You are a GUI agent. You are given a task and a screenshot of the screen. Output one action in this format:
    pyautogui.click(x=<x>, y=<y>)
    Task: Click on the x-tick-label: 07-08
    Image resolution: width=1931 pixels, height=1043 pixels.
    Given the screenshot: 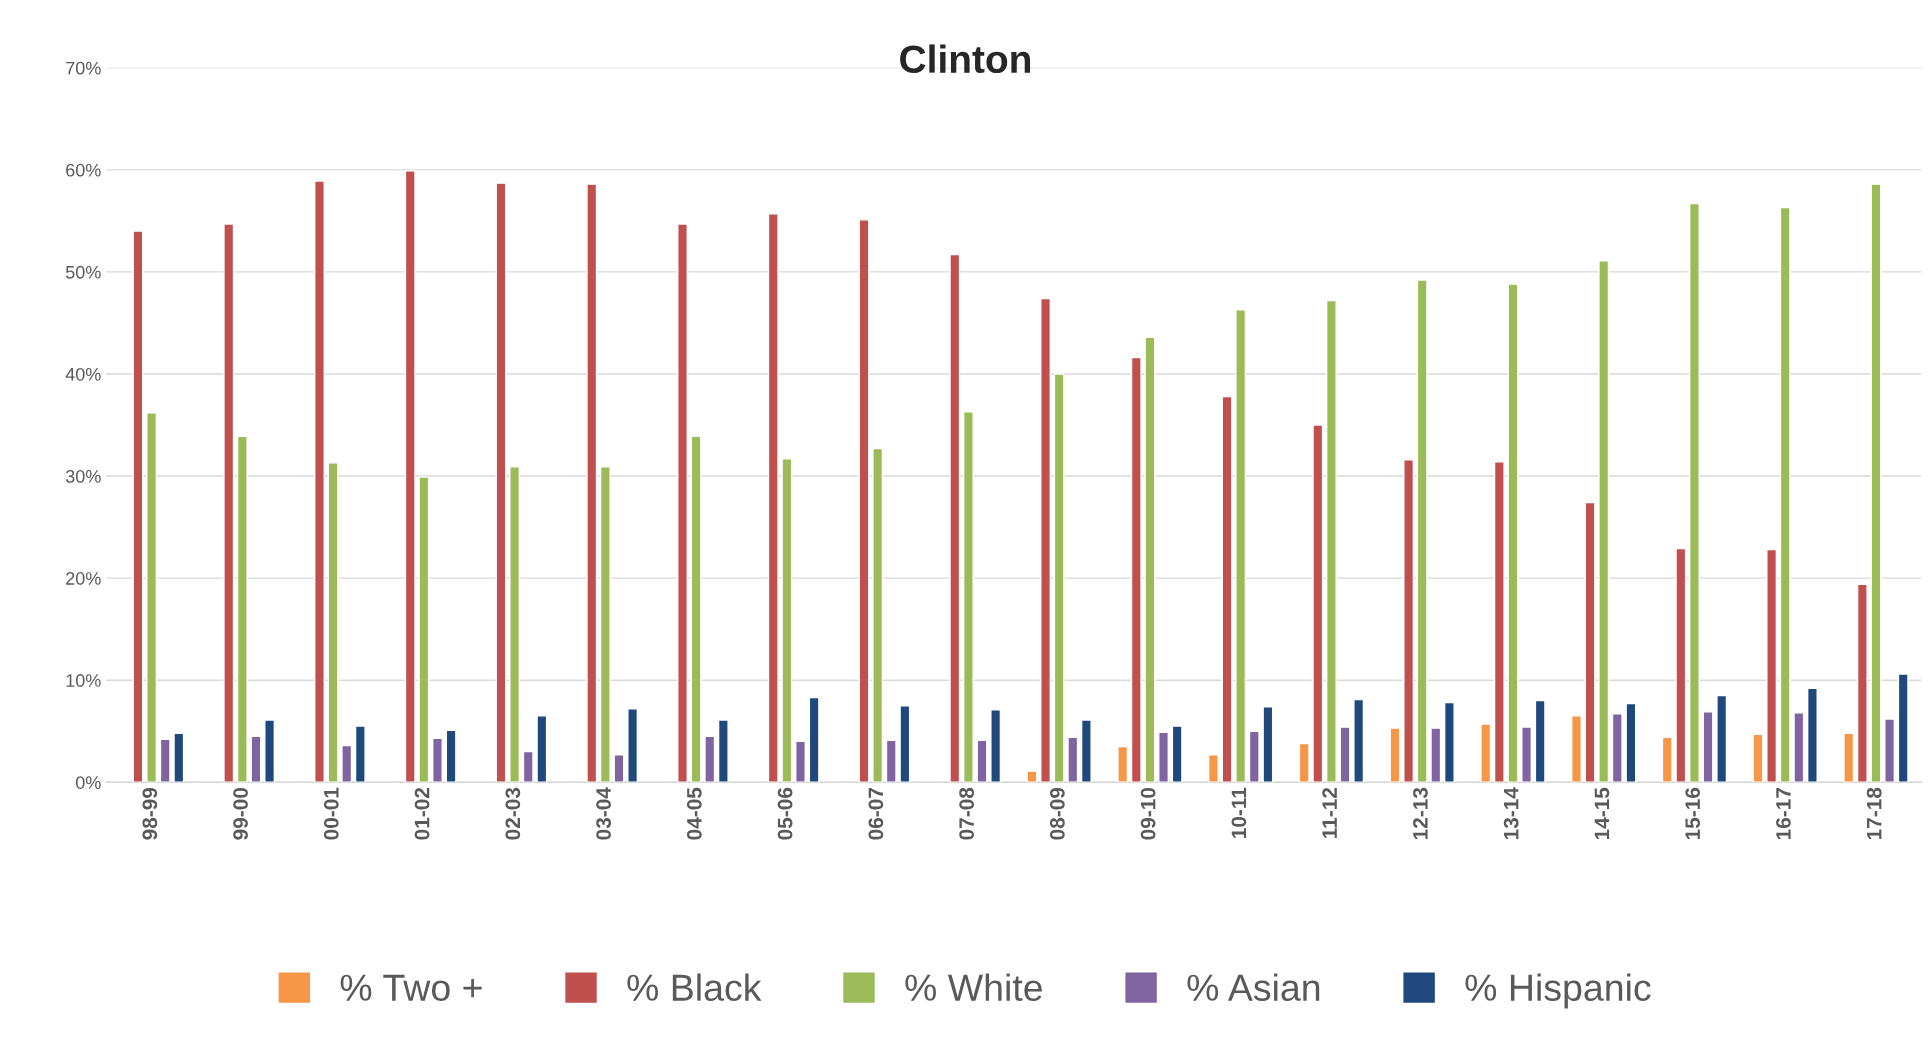 What is the action you would take?
    pyautogui.click(x=966, y=813)
    